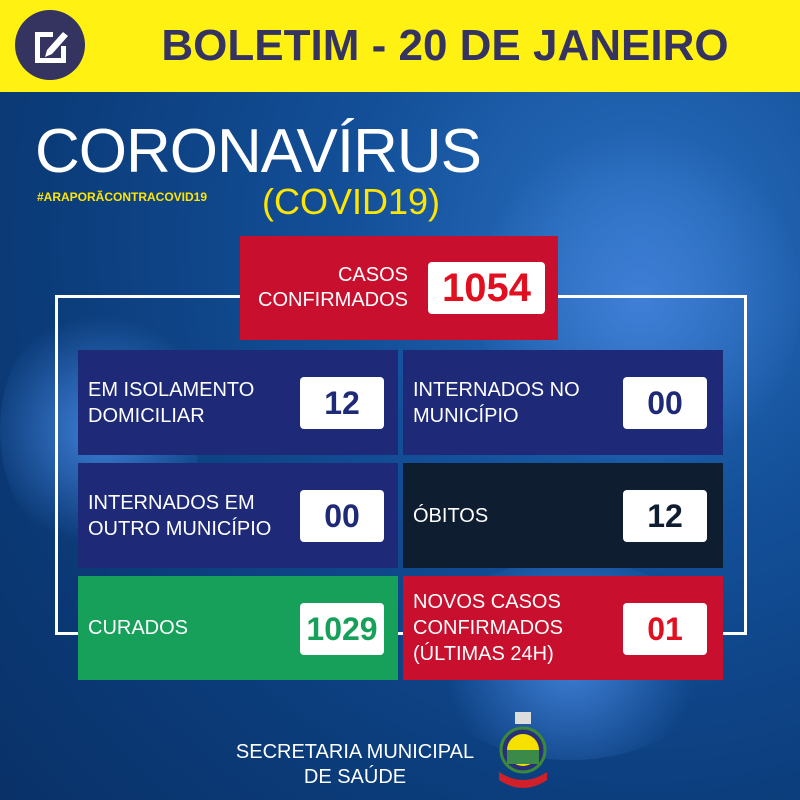  I want to click on stat-label: INTERNADOS EM OUTRO MUNICÍPIO, so click(180, 515).